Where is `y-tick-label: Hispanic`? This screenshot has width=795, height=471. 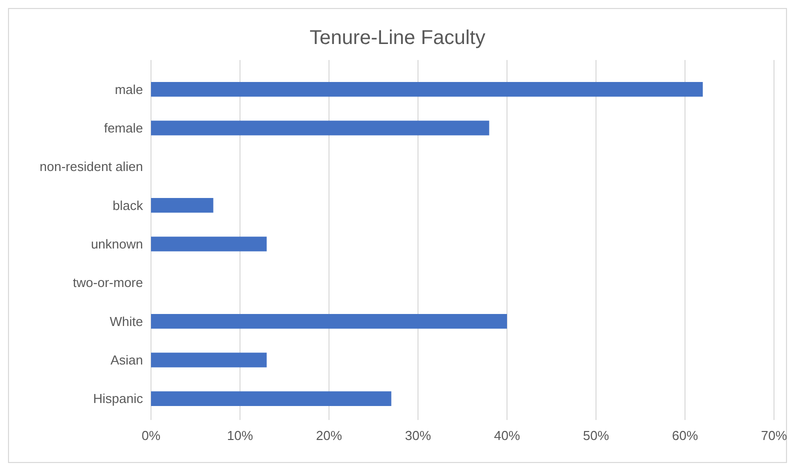 y-tick-label: Hispanic is located at coordinates (118, 398).